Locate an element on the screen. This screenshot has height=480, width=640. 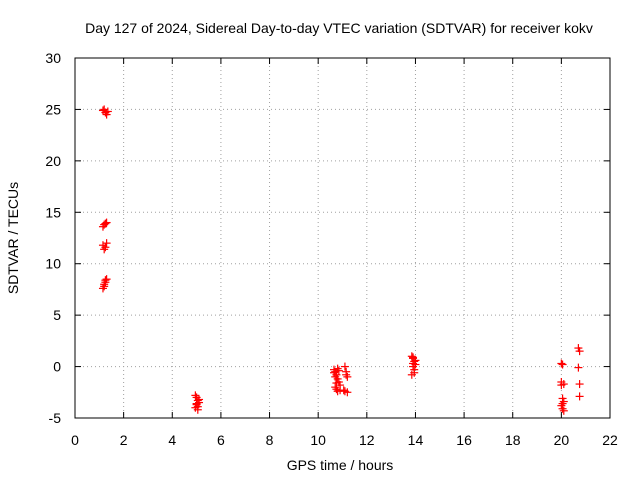
x-tick-label: 20 is located at coordinates (562, 440).